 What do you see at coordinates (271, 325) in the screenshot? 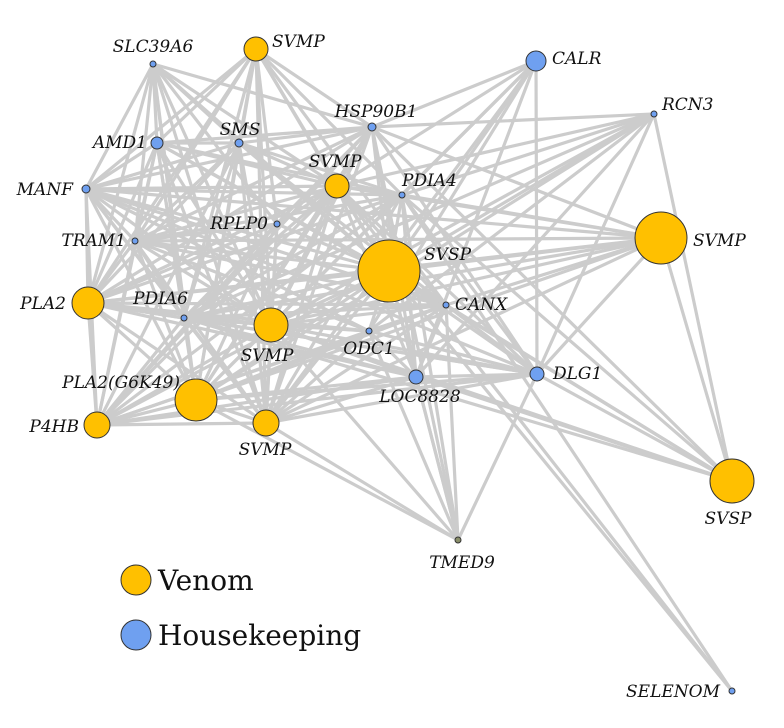
I see `node-SVMP_center` at bounding box center [271, 325].